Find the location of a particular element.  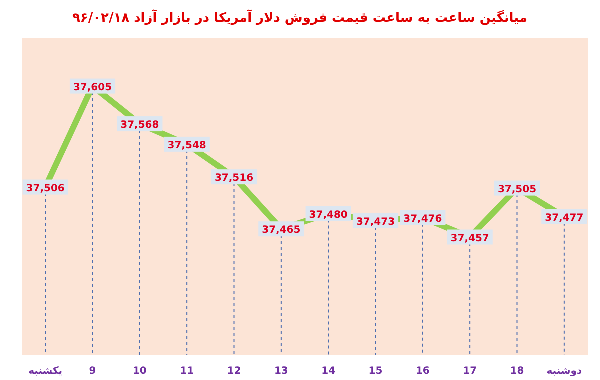

data-label: 37,480 is located at coordinates (328, 215).